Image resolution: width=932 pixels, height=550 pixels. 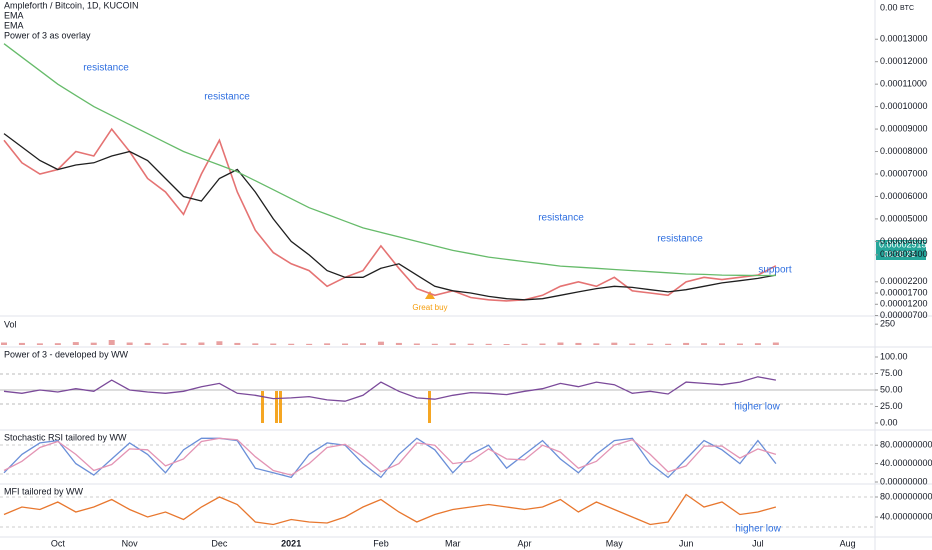 I want to click on x-tick-label: Jul, so click(x=758, y=543).